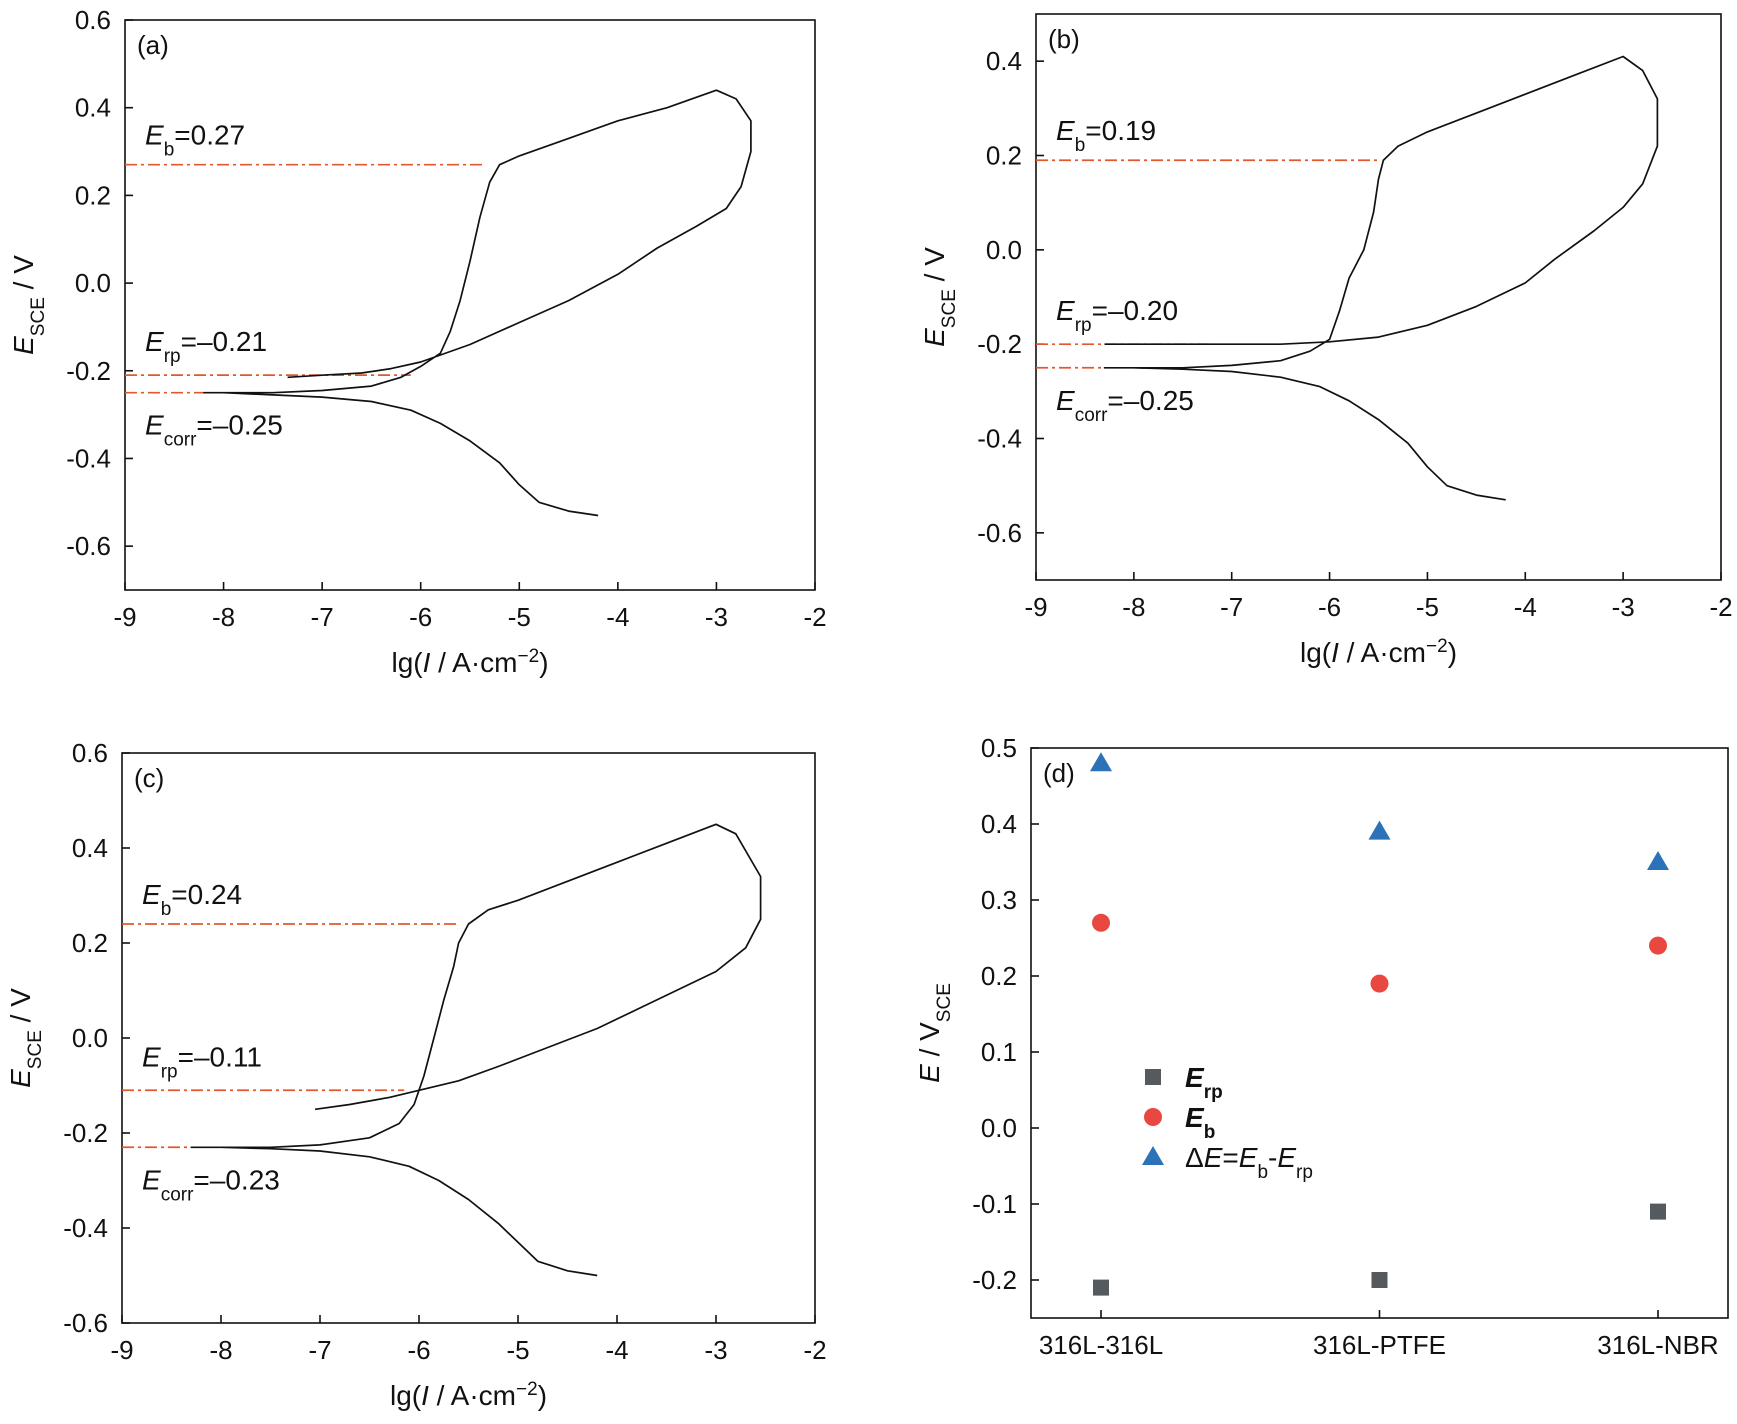  I want to click on x-tick-label-a: -9, so click(124, 617).